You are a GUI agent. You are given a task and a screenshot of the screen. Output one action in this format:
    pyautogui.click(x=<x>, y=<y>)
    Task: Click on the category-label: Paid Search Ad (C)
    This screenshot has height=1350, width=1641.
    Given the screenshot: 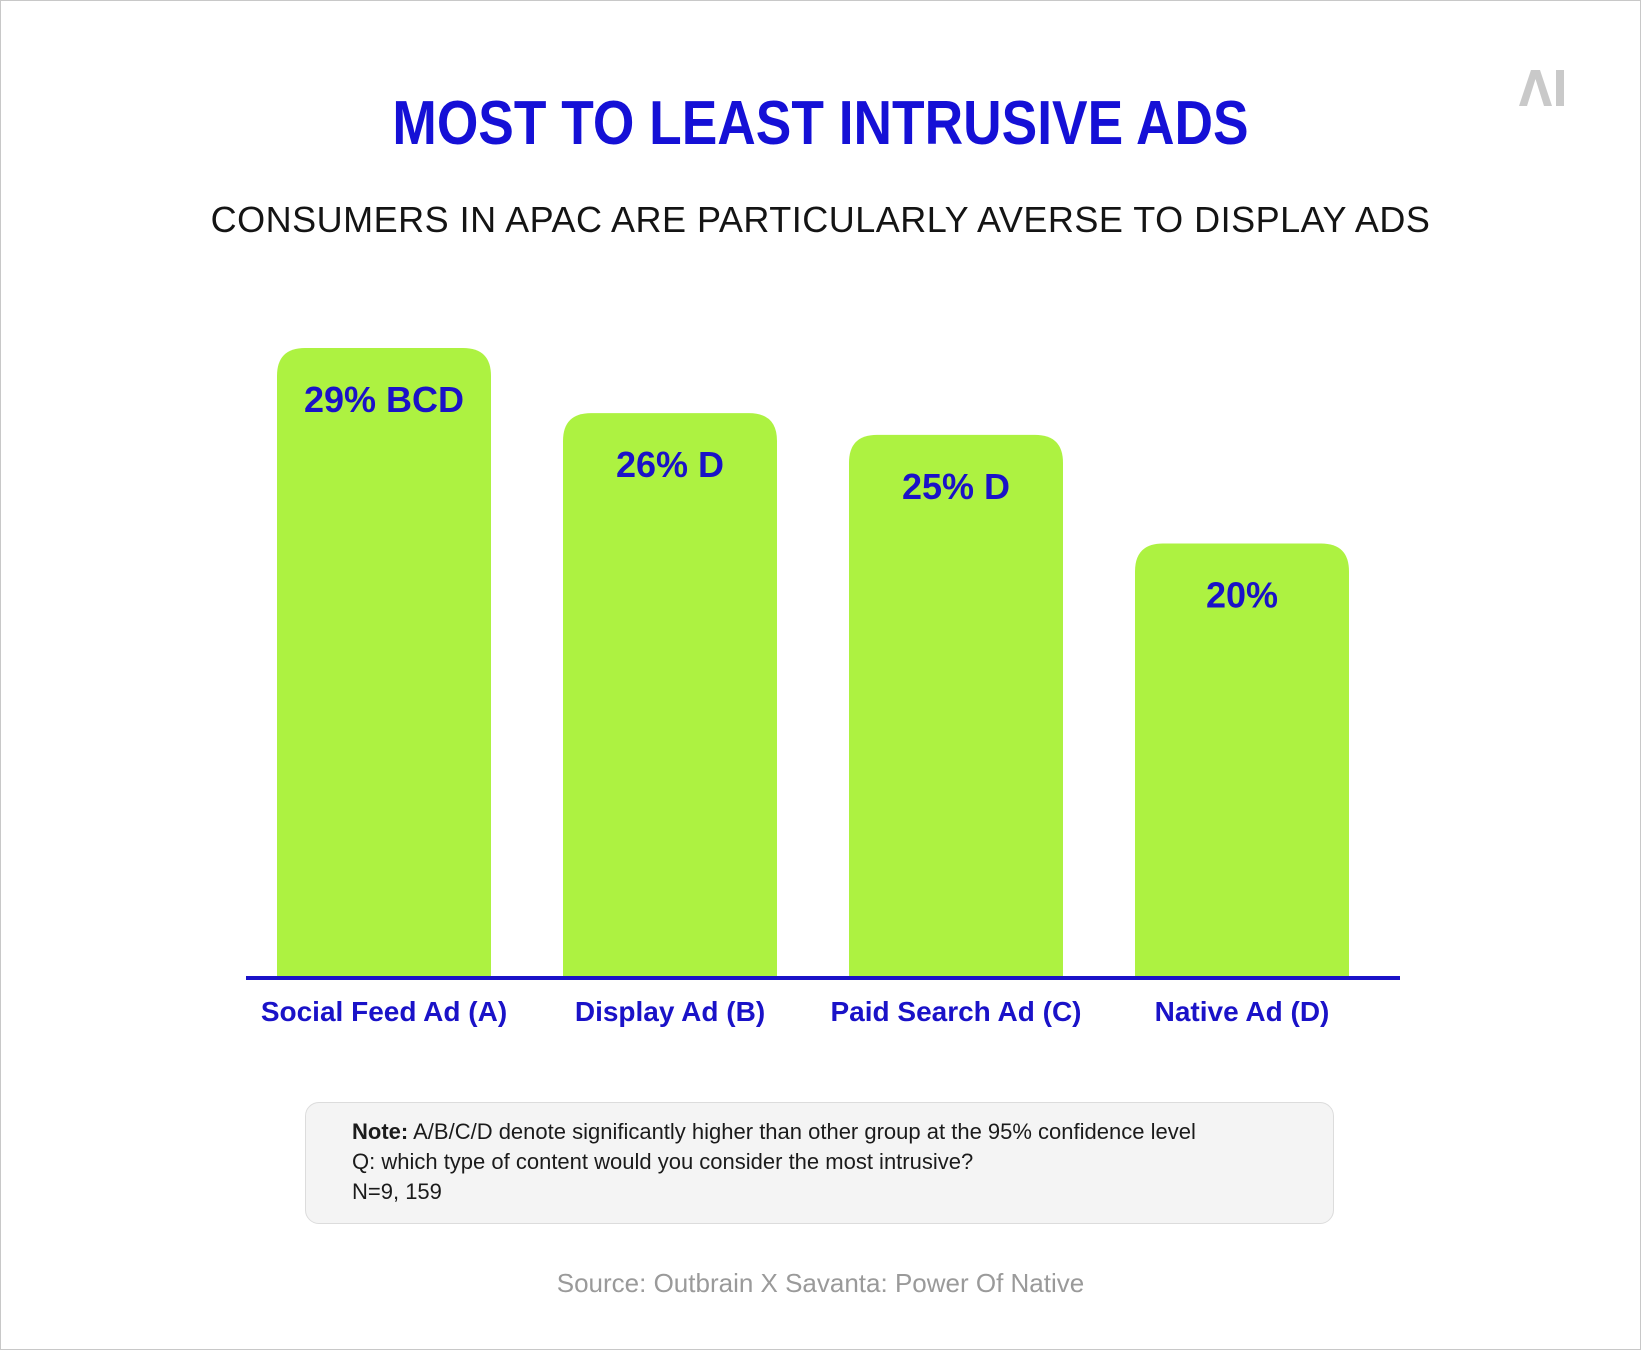 What is the action you would take?
    pyautogui.click(x=955, y=1011)
    